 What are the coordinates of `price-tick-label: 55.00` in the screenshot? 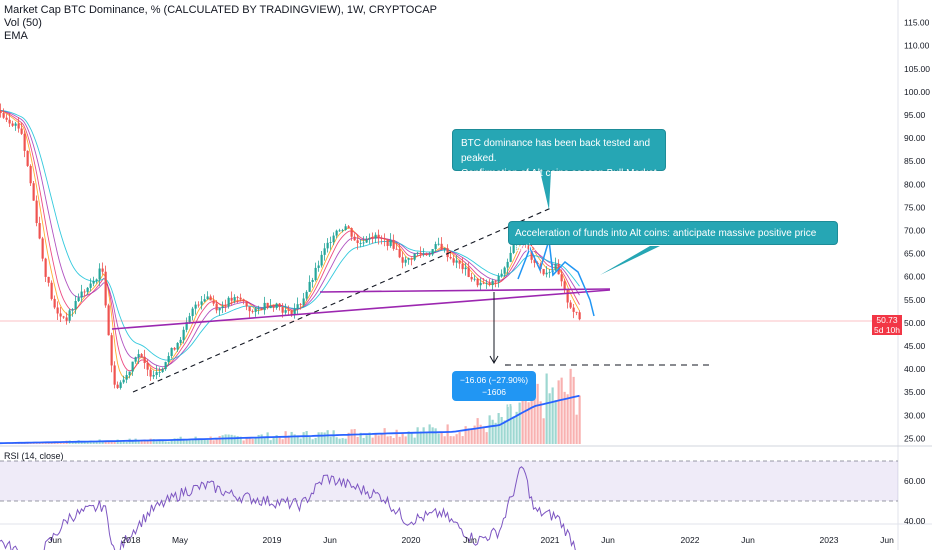 It's located at (915, 300).